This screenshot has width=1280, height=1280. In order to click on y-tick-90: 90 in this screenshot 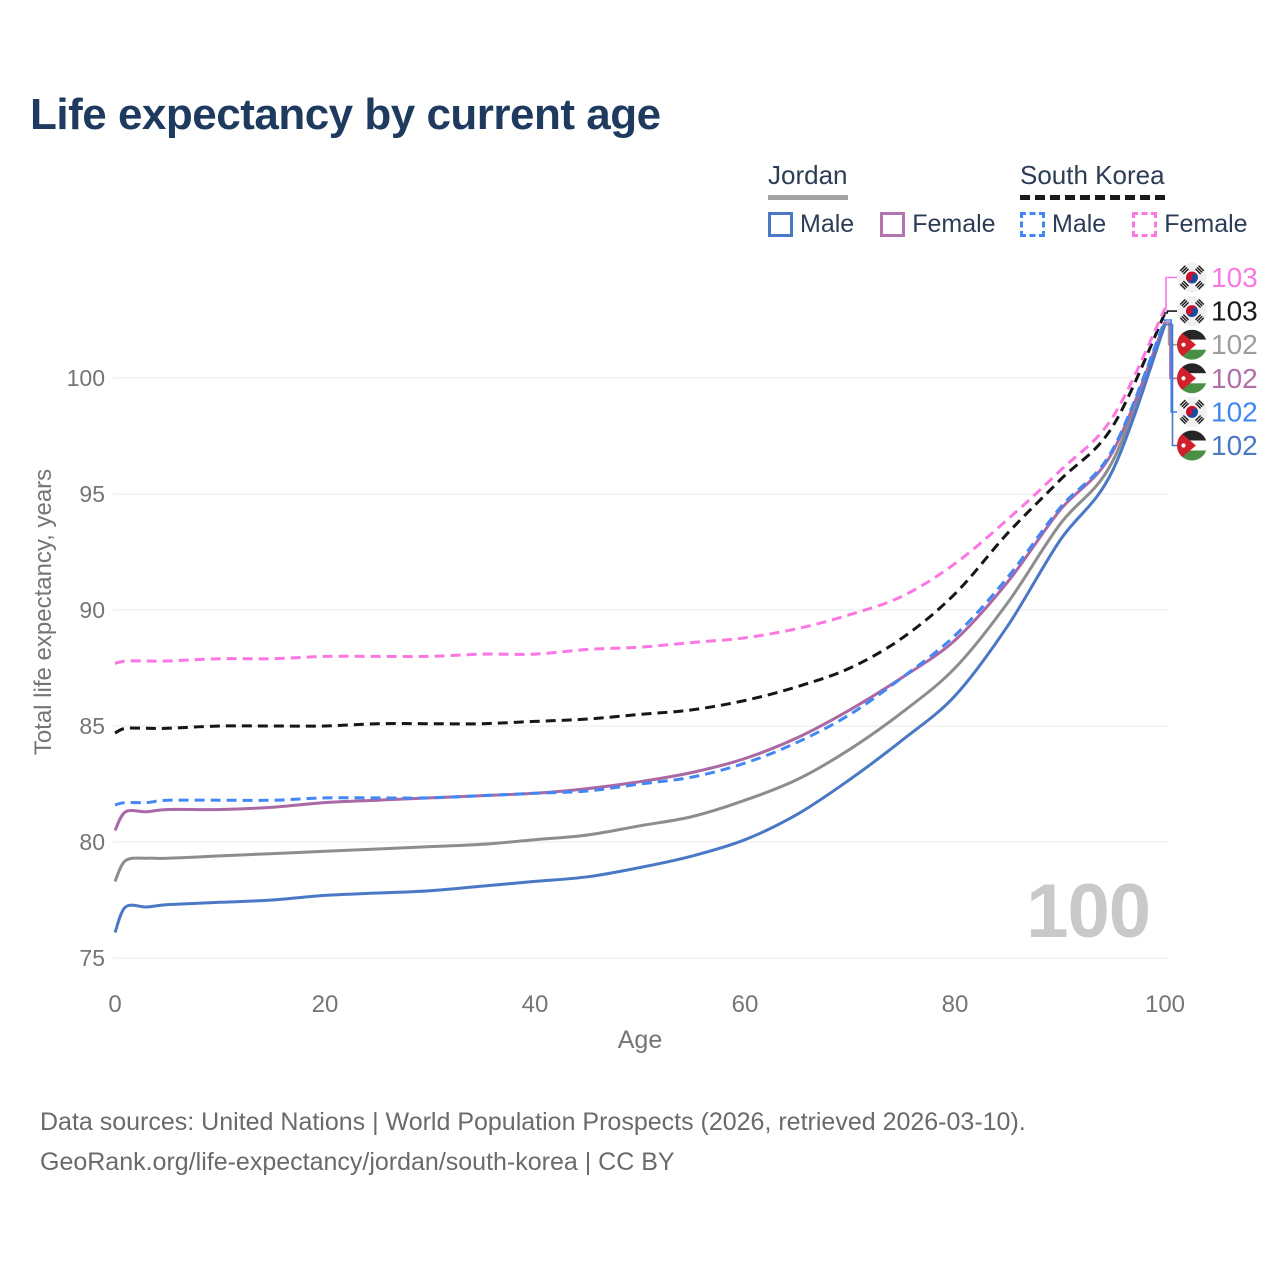, I will do `click(92, 610)`.